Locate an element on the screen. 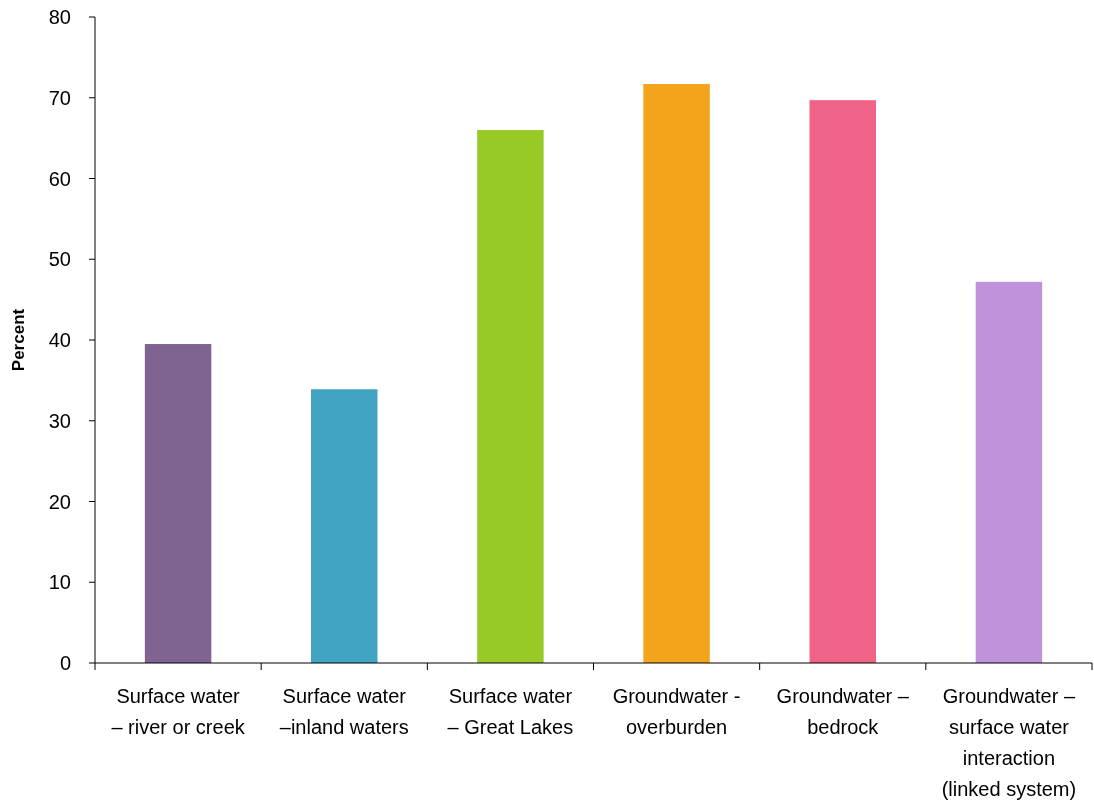  x-tick-label: Surface water – Great Lakes is located at coordinates (510, 711).